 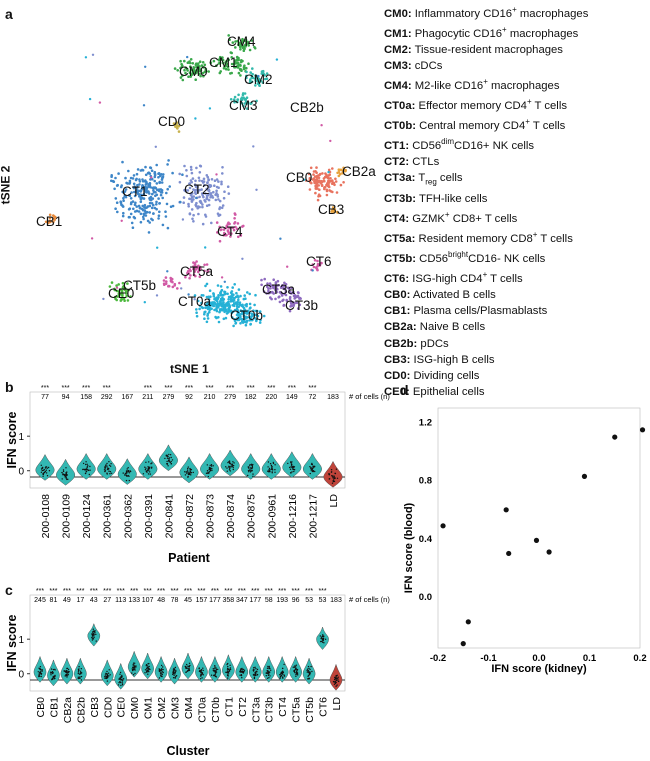 I want to click on significance-label: ***, so click(x=148, y=388).